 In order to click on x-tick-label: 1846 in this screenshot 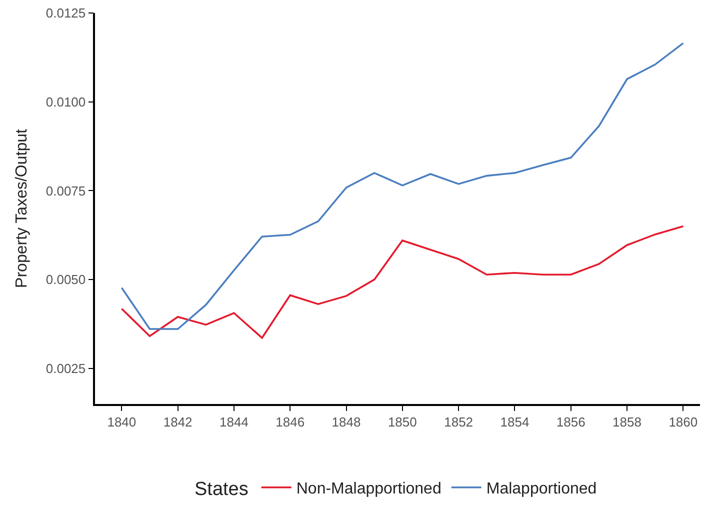, I will do `click(290, 422)`.